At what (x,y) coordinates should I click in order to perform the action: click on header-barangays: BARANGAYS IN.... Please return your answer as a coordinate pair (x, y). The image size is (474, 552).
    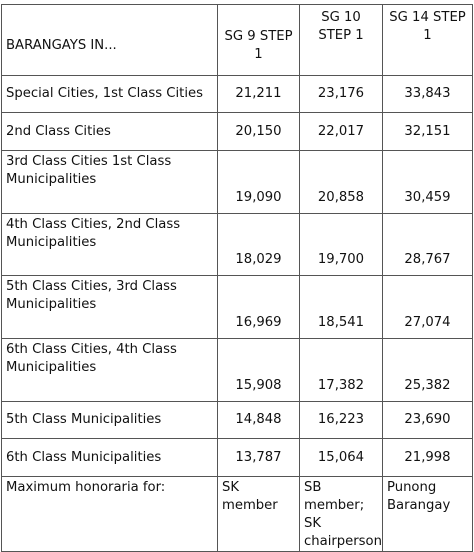
    Looking at the image, I should click on (109, 40).